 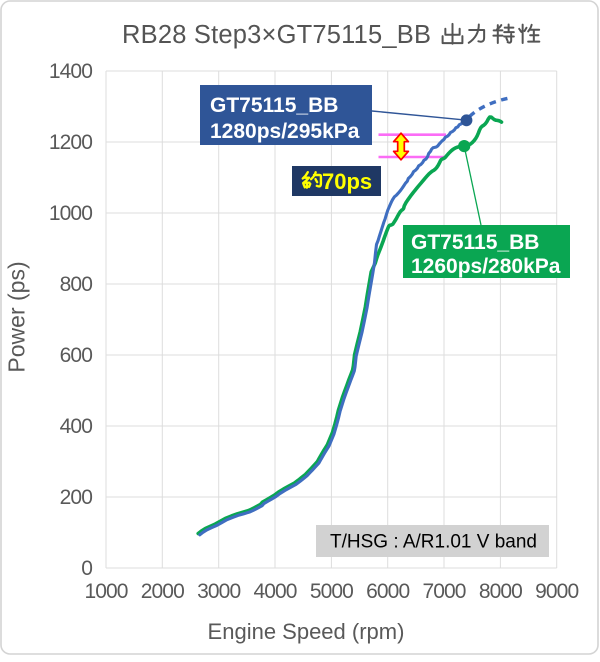 I want to click on svg-text: 70ps, so click(x=347, y=181).